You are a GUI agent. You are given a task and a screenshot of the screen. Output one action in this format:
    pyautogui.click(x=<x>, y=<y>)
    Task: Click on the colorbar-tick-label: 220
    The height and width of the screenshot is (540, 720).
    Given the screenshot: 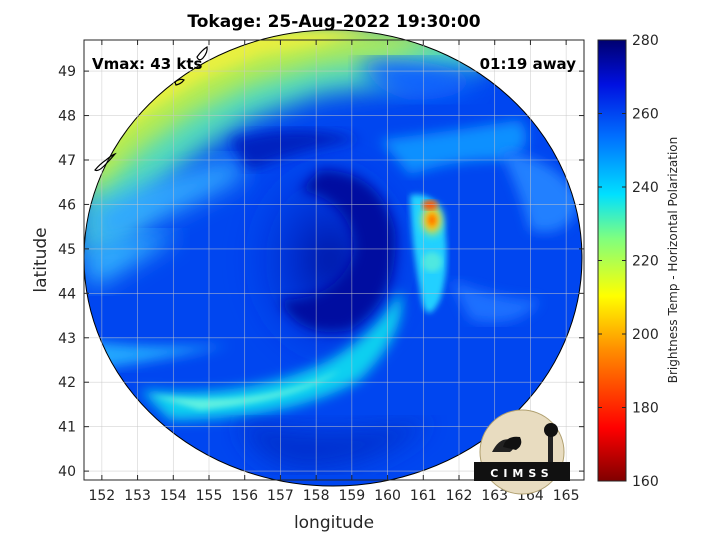 What is the action you would take?
    pyautogui.click(x=645, y=262)
    